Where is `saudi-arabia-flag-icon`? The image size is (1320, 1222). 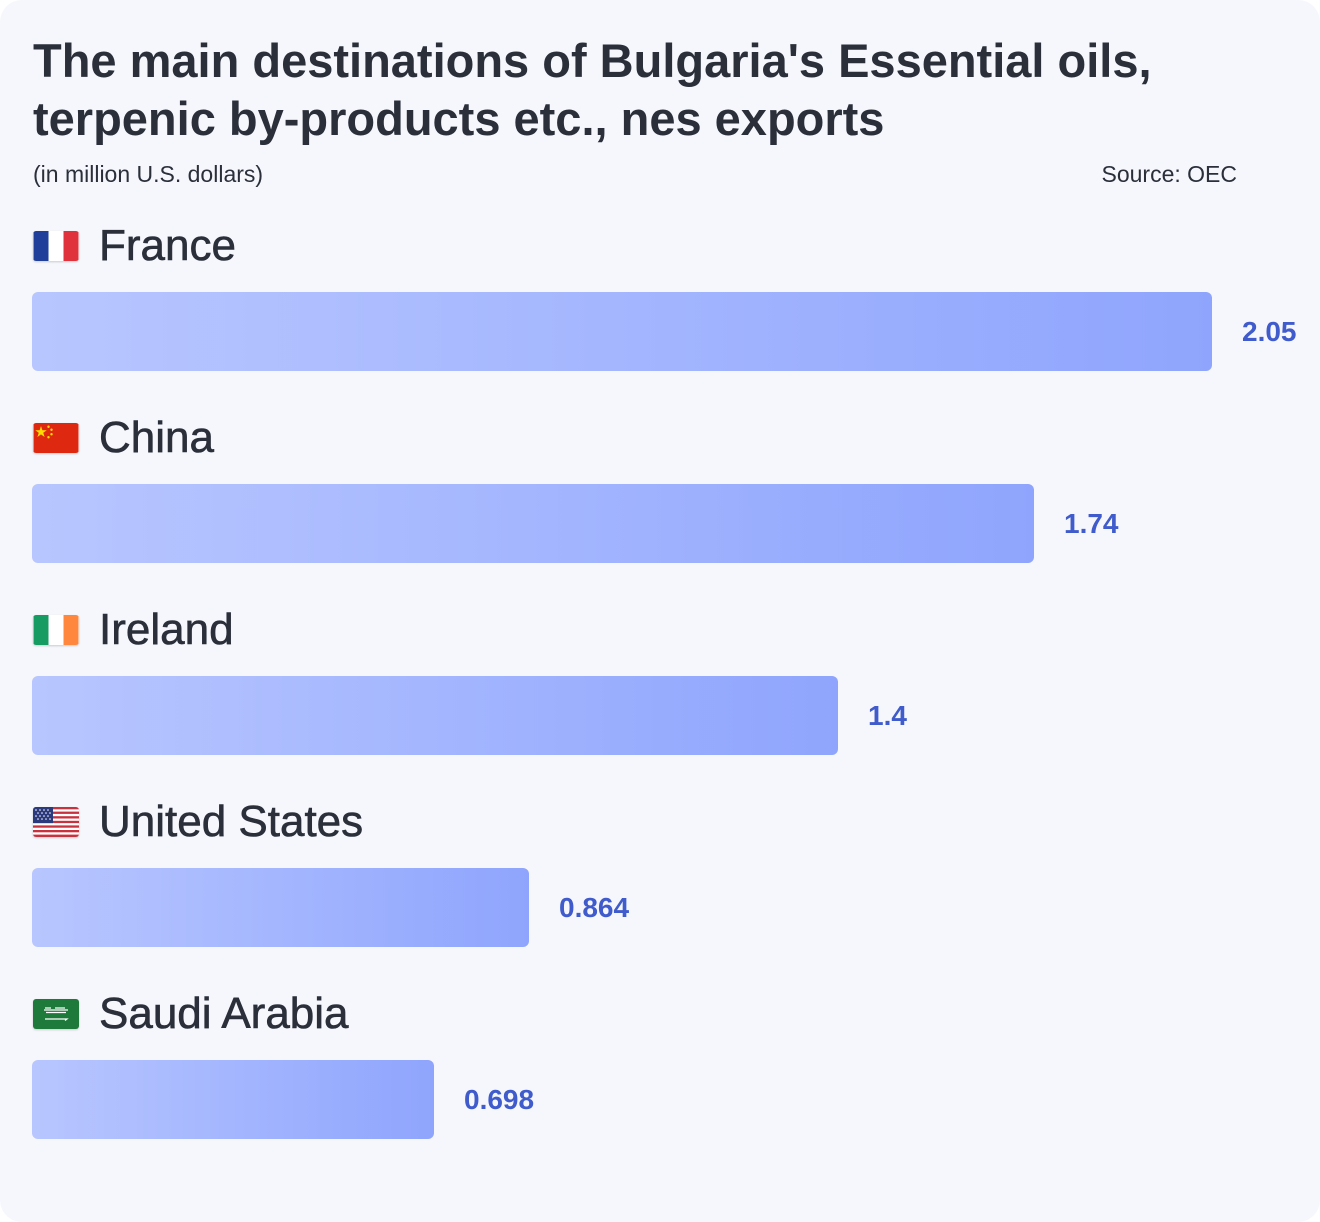
saudi-arabia-flag-icon is located at coordinates (56, 1014).